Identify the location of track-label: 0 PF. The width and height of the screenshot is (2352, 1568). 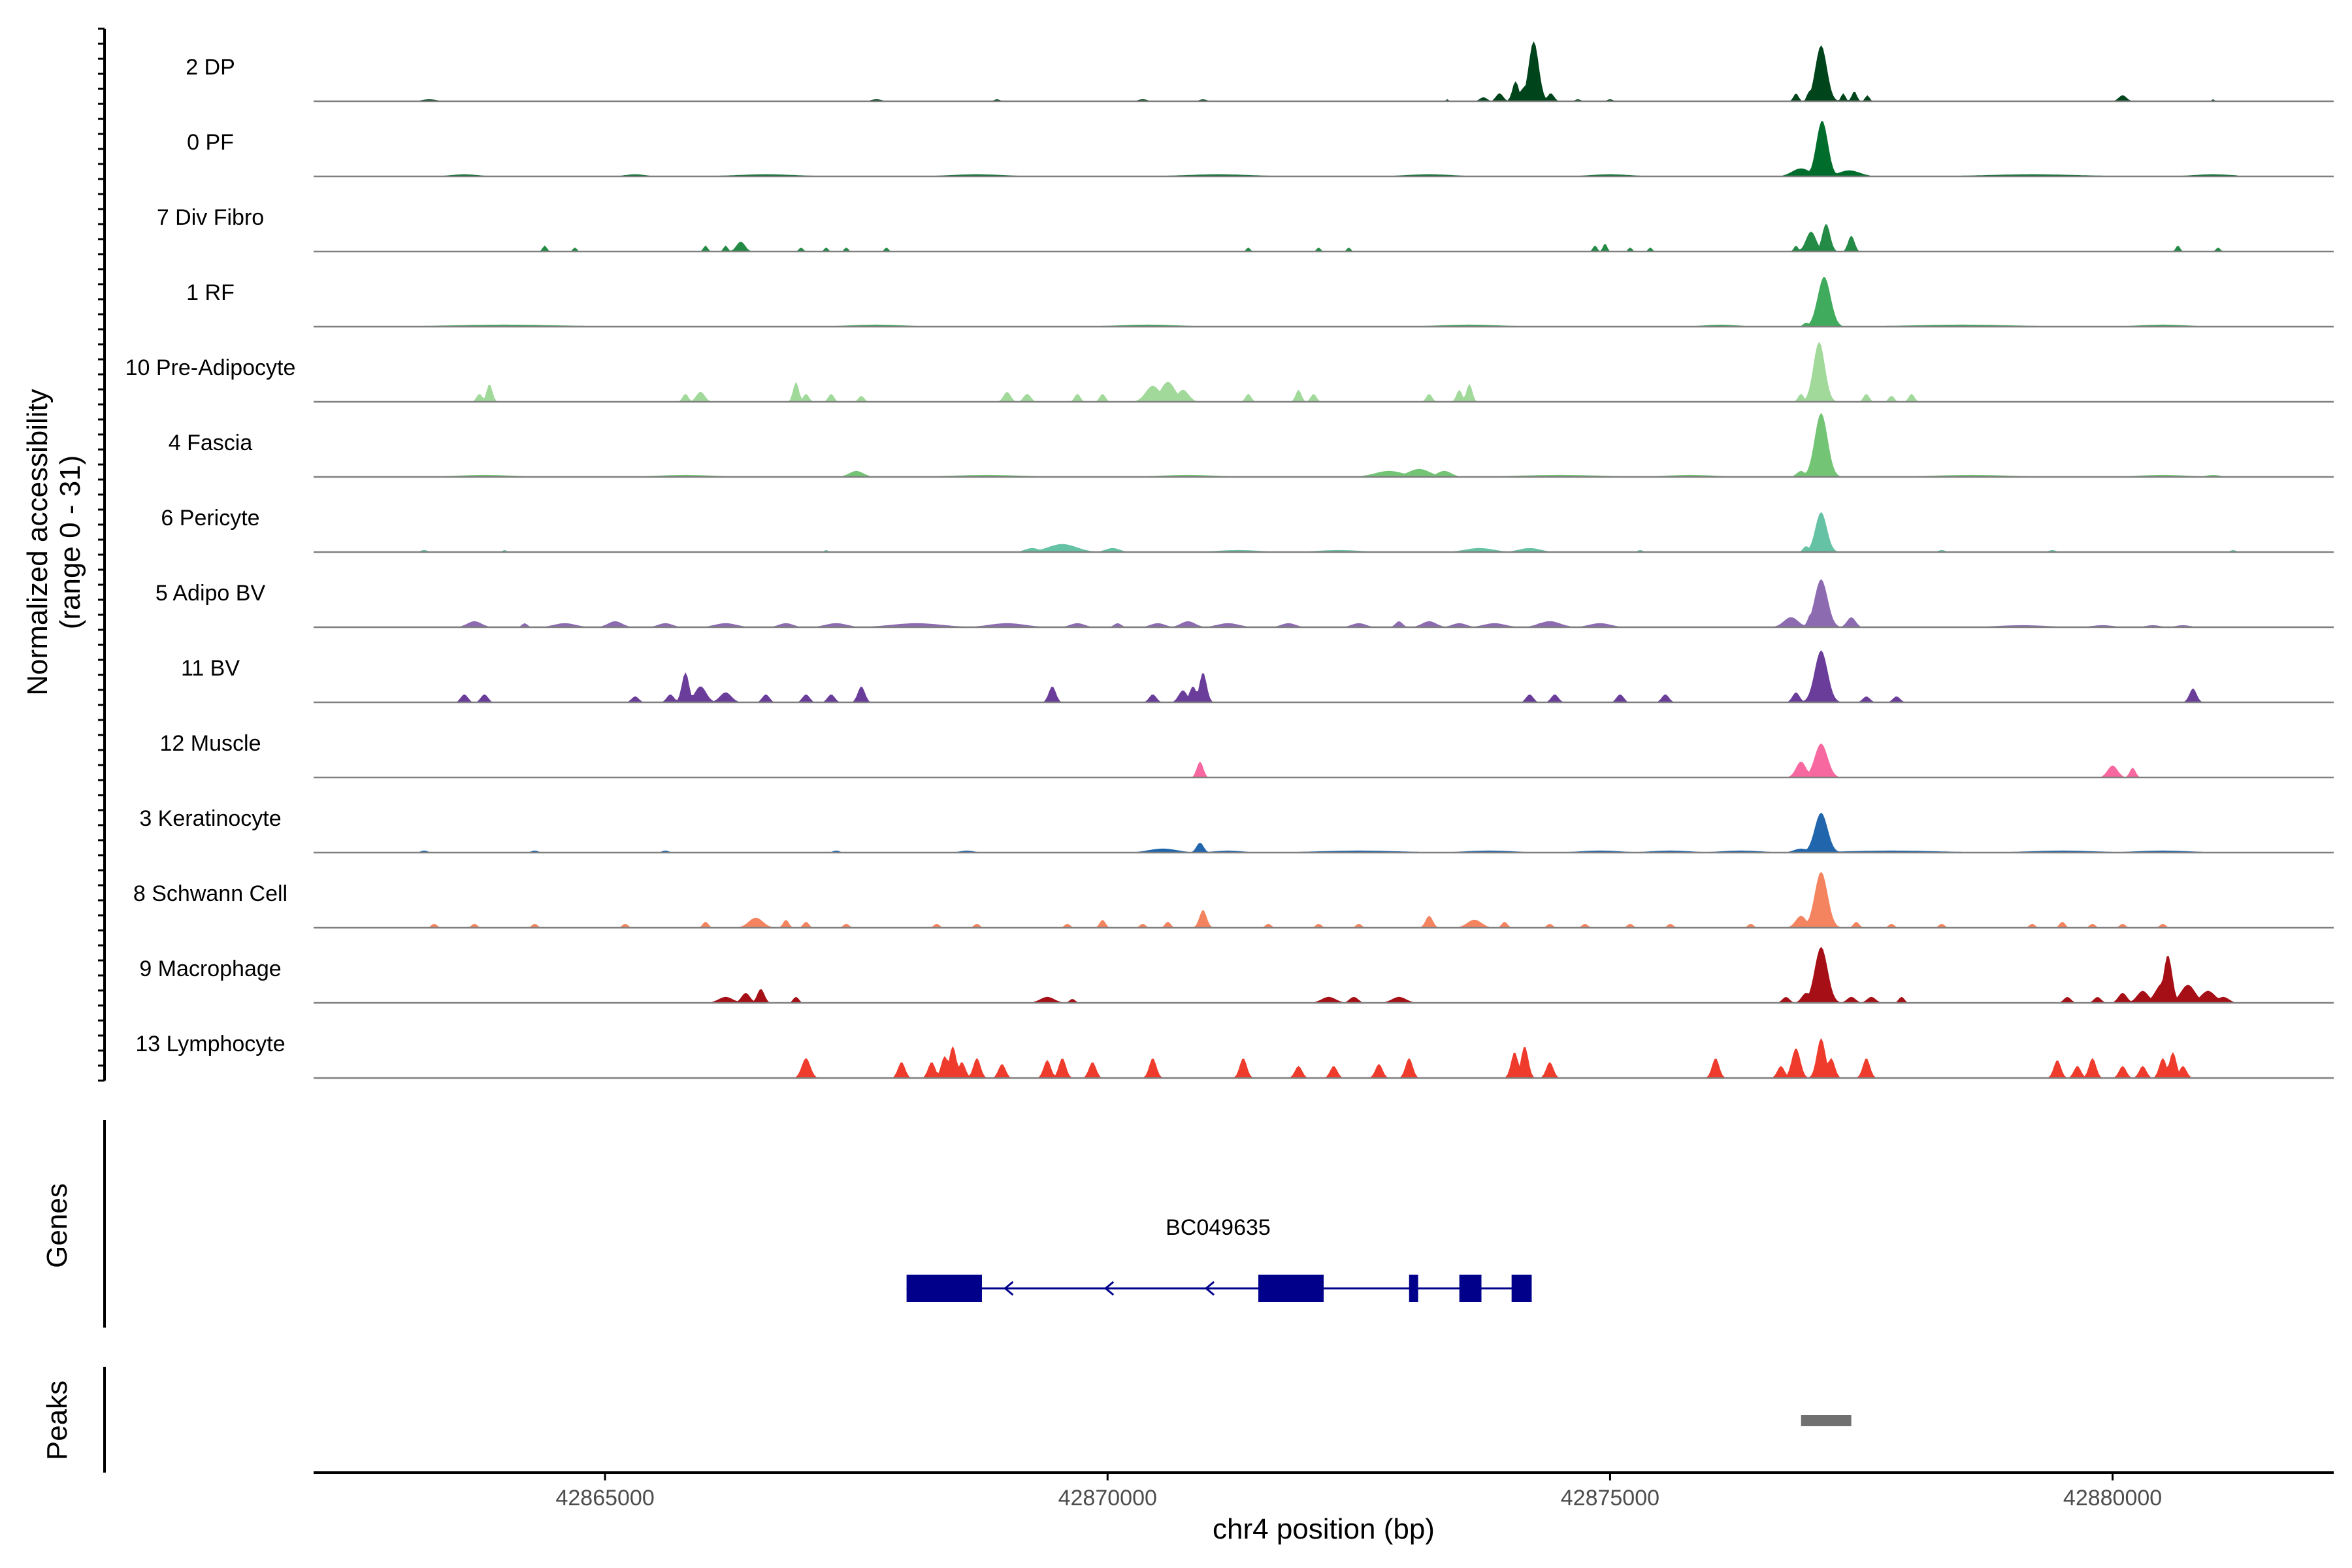
(210, 142).